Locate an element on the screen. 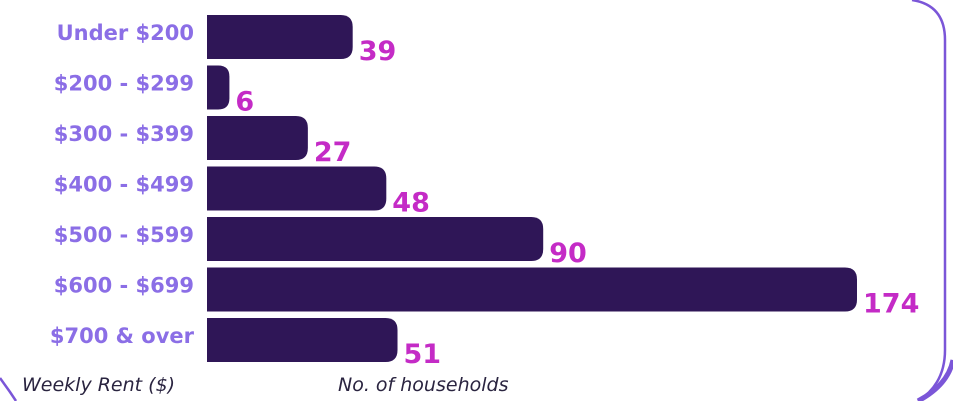 The width and height of the screenshot is (953, 401). category-label: $700 & over is located at coordinates (122, 336).